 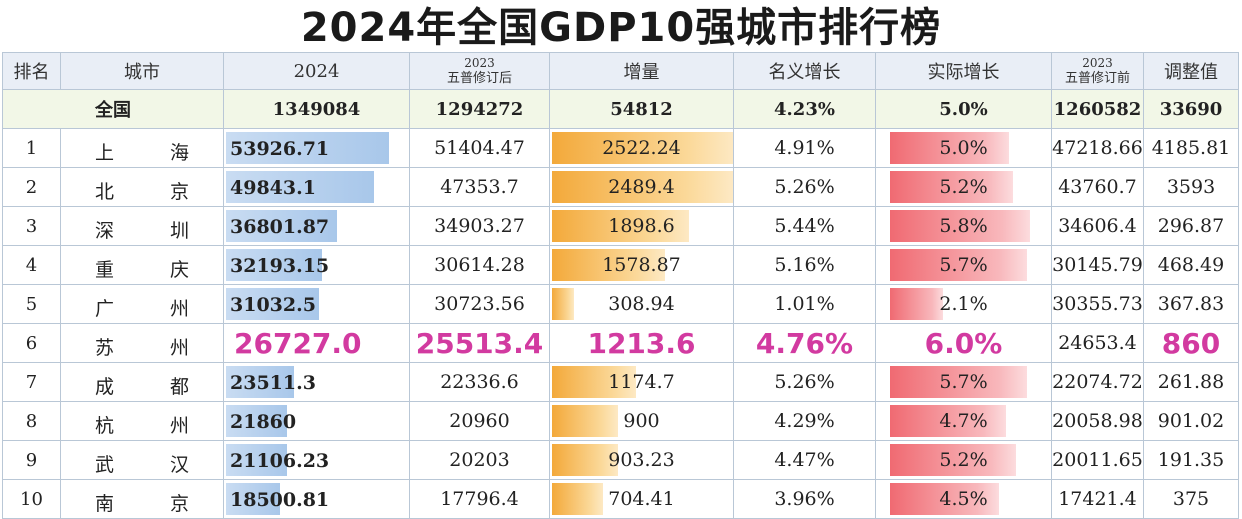 I want to click on real-cell: 5.7%, so click(x=963, y=265).